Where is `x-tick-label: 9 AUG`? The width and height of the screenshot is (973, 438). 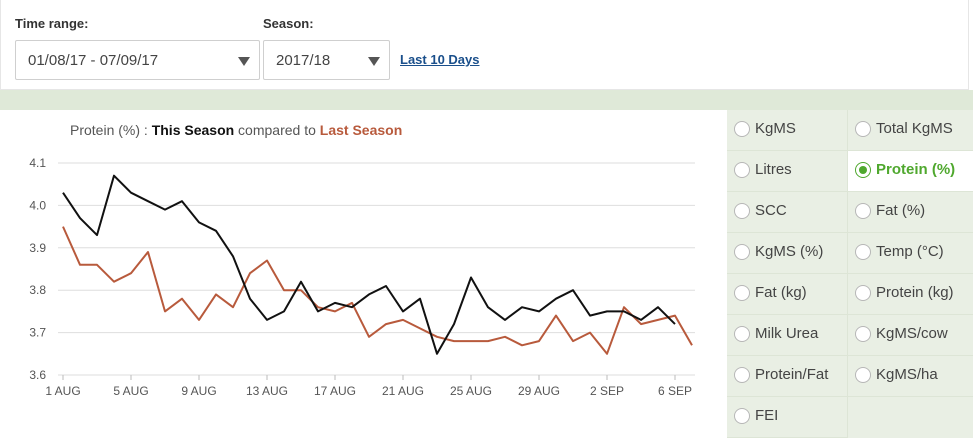
x-tick-label: 9 AUG is located at coordinates (198, 391).